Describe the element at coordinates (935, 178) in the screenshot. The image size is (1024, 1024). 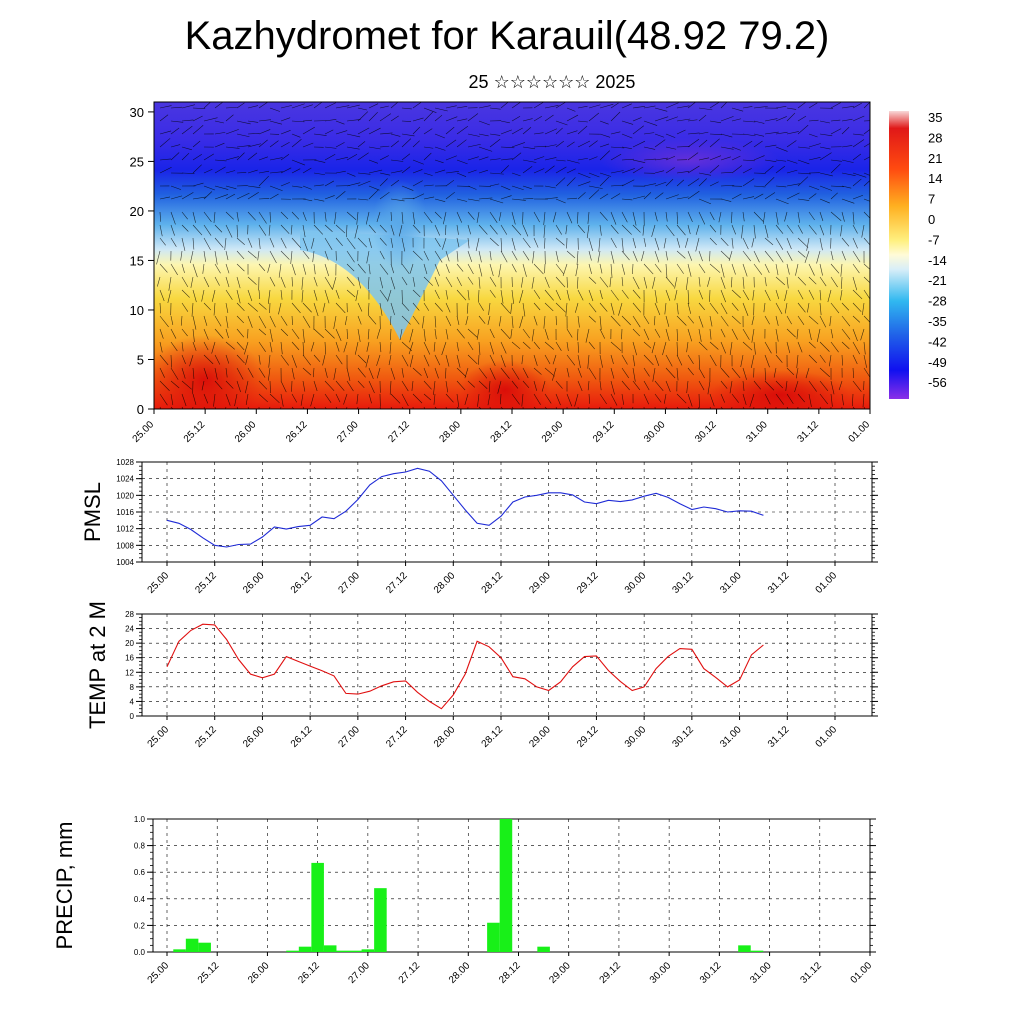
I see `colorbar-label: 14` at that location.